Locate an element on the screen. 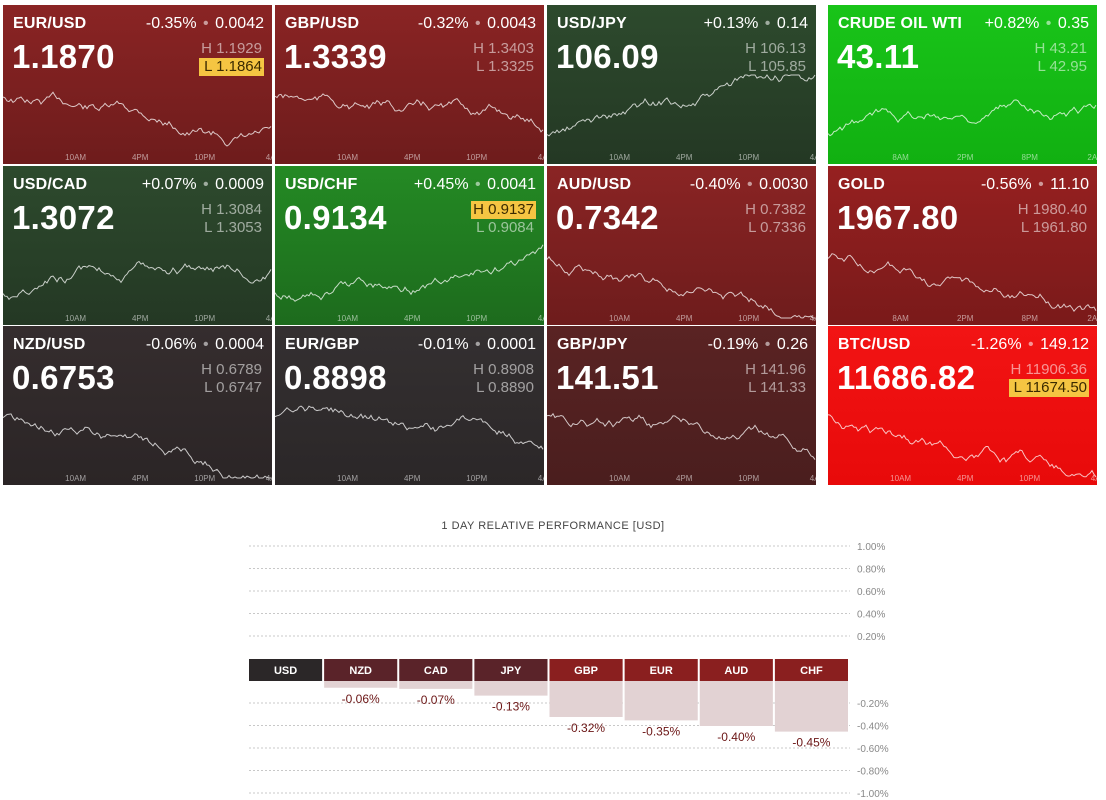 Image resolution: width=1106 pixels, height=800 pixels. y-tick-label: -1.00% is located at coordinates (873, 794).